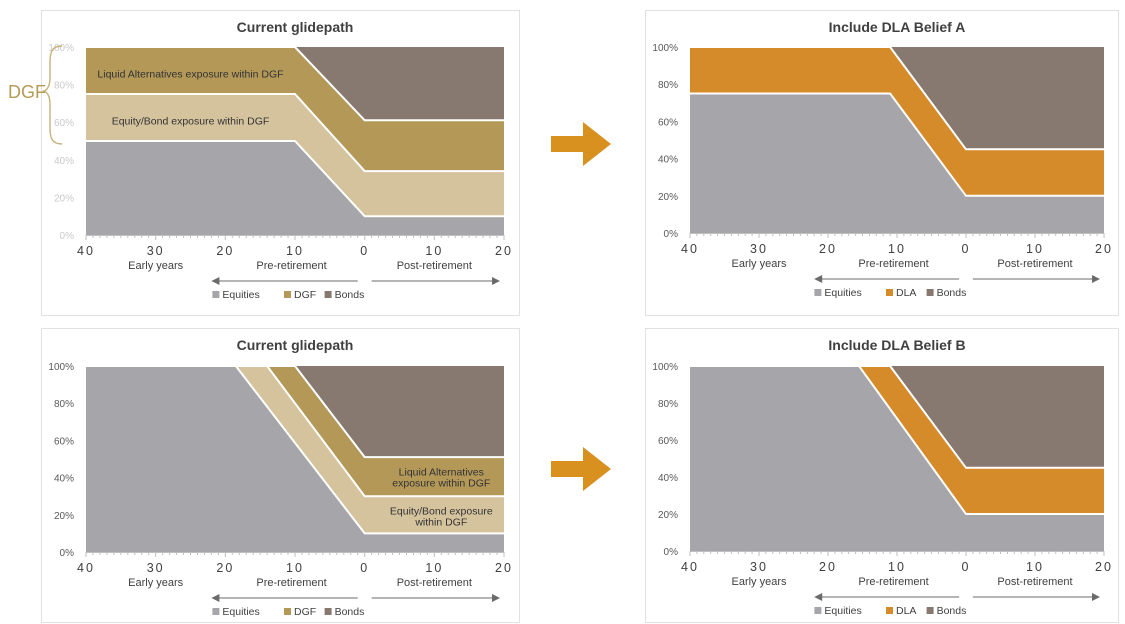 This screenshot has height=624, width=1125. I want to click on annotation-text: exposure within DGF, so click(441, 484).